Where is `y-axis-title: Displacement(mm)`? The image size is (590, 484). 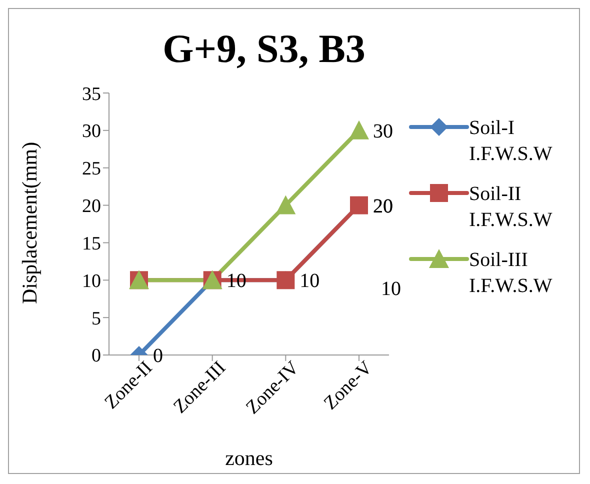 y-axis-title: Displacement(mm) is located at coordinates (29, 223).